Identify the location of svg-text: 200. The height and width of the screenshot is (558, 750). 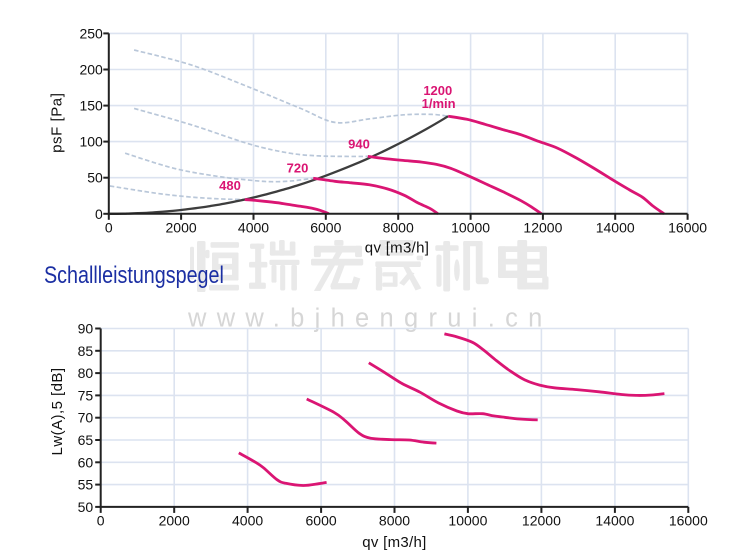
(91, 70).